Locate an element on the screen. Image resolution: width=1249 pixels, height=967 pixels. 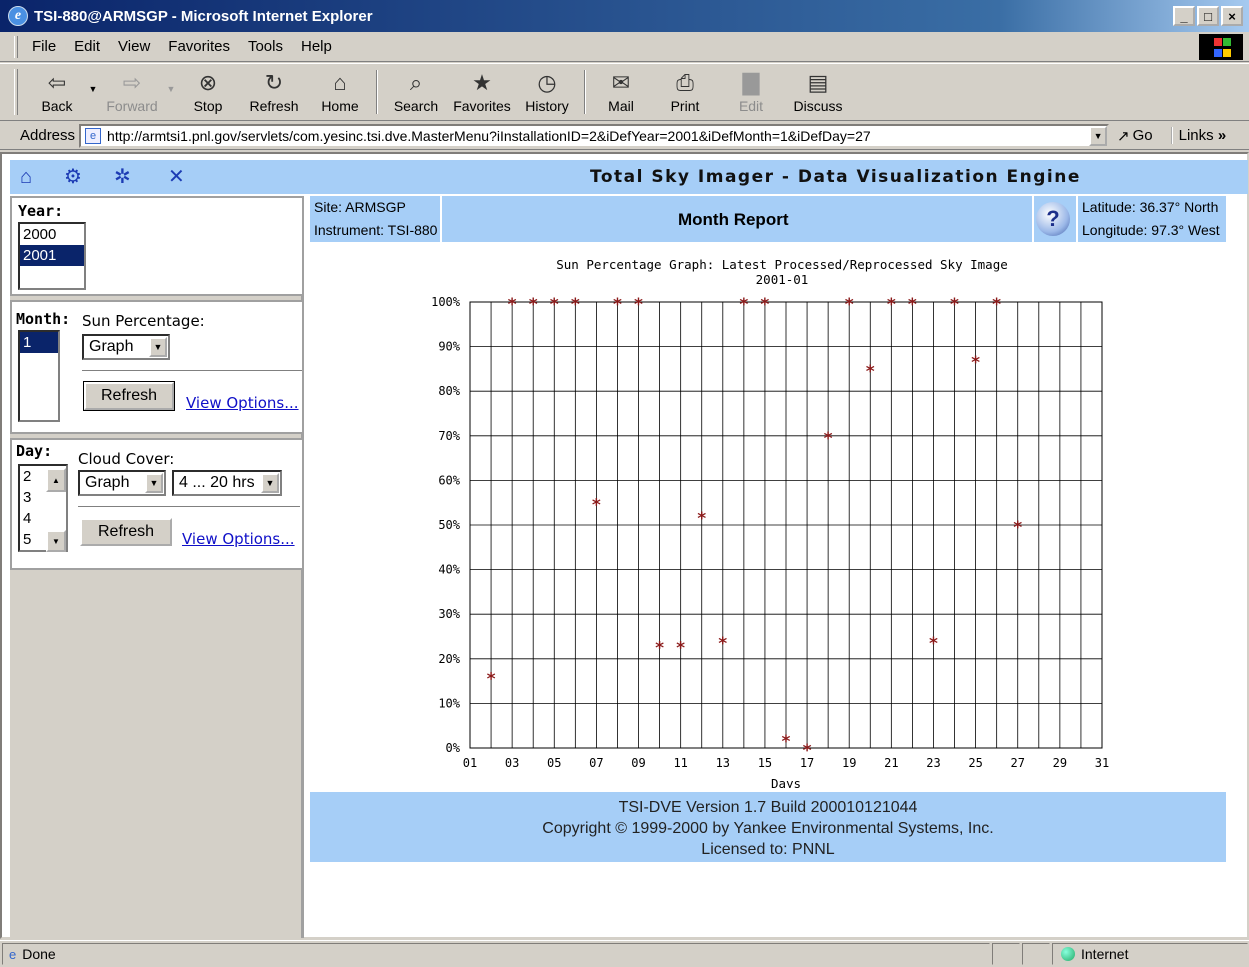
report-title: Month Report is located at coordinates (733, 219).